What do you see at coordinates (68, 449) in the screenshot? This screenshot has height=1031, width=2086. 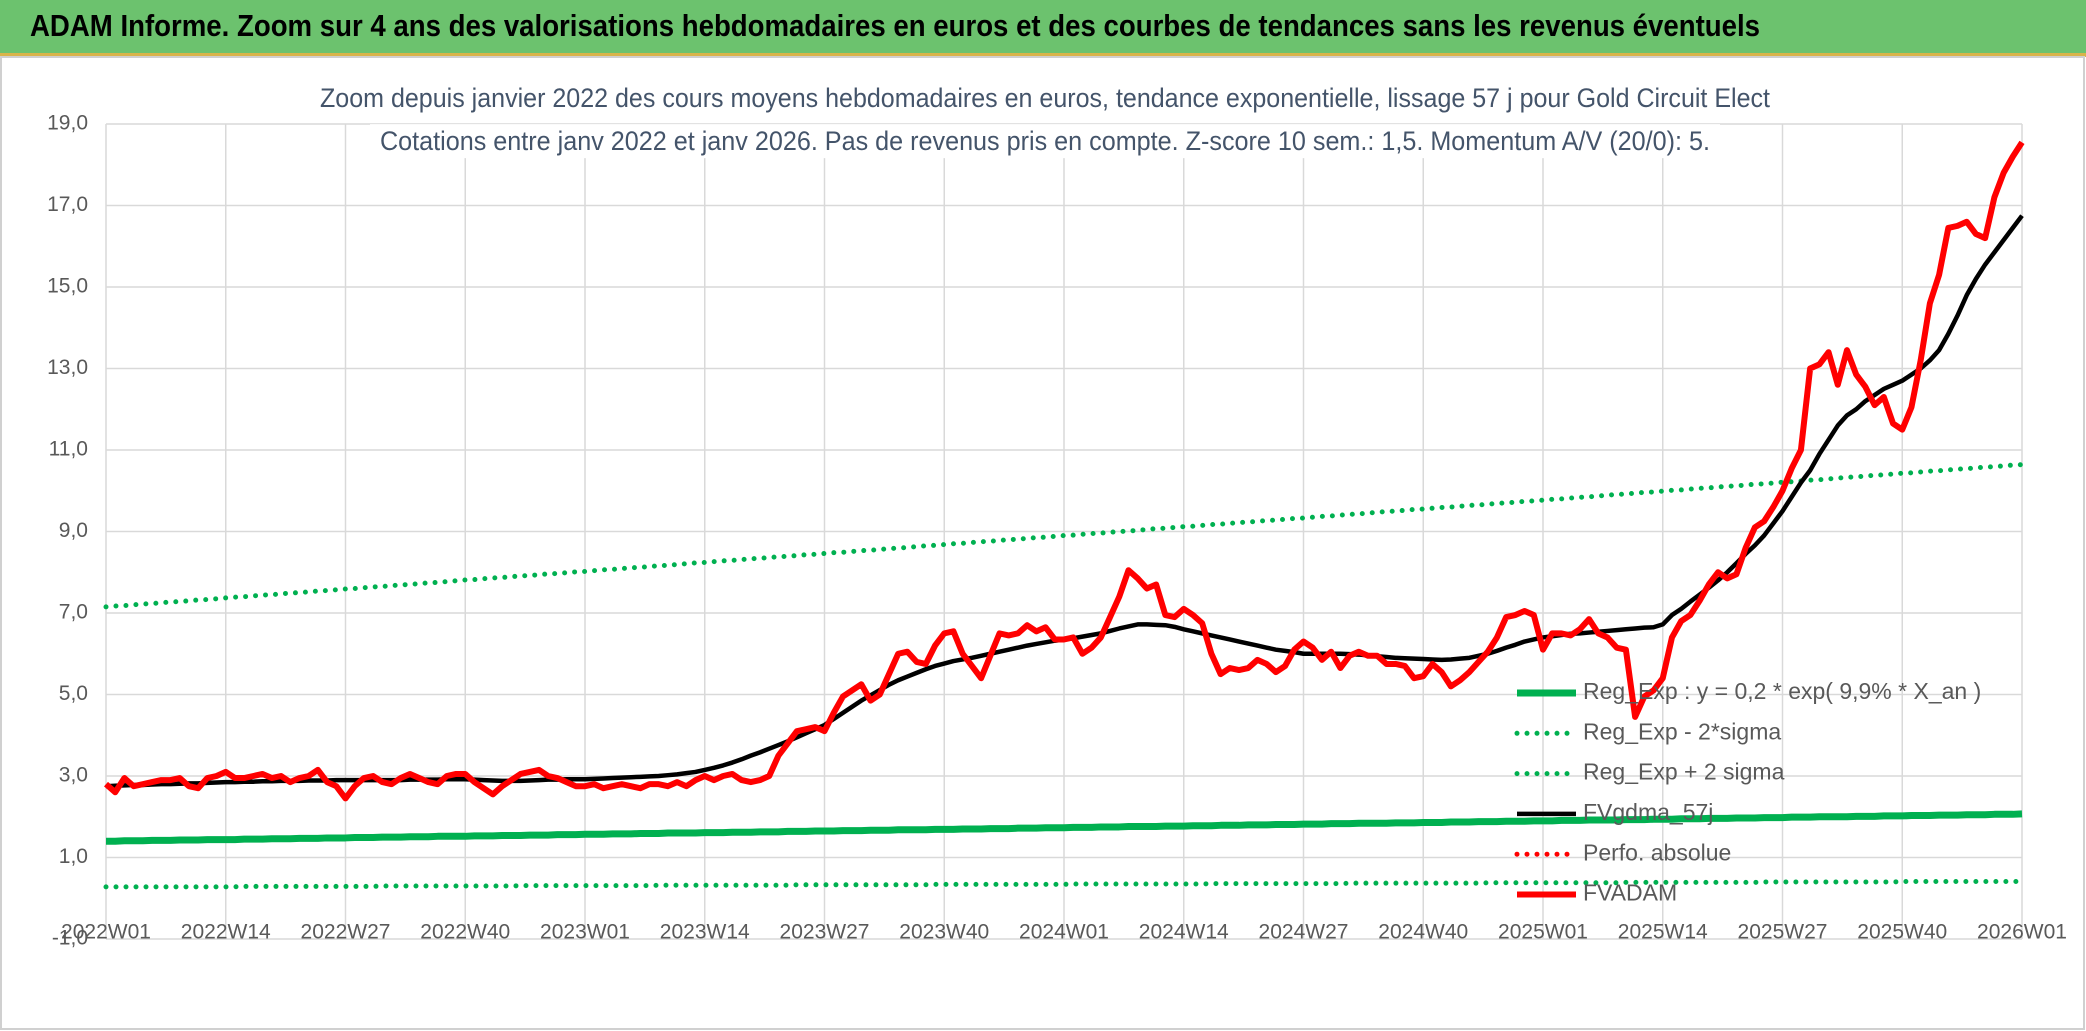 I see `y-tick-label: 11,0` at bounding box center [68, 449].